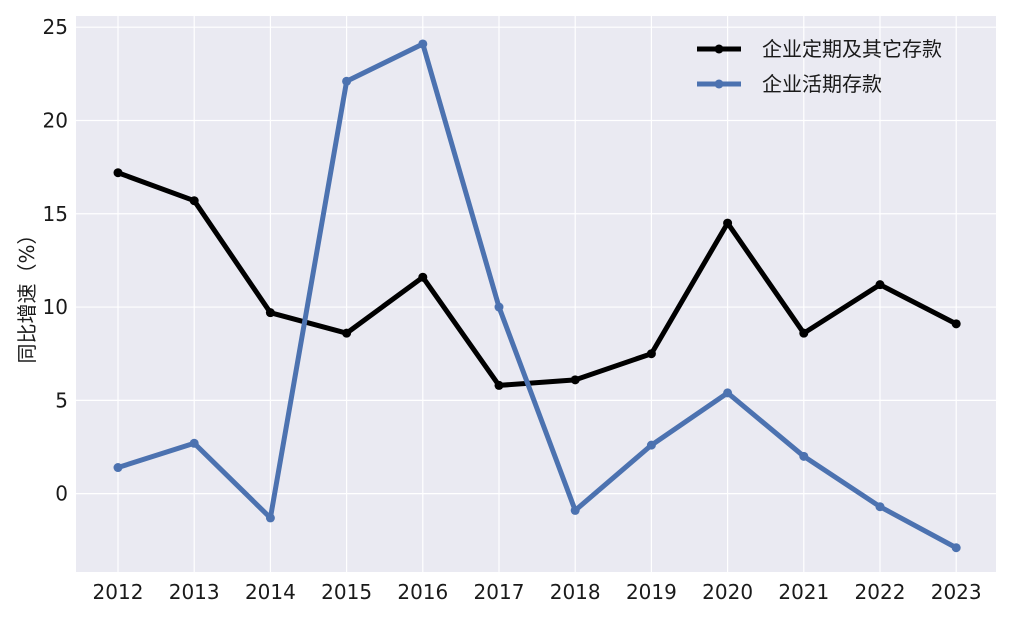 Image resolution: width=1017 pixels, height=622 pixels. I want to click on y-tick-label: 0, so click(61, 494).